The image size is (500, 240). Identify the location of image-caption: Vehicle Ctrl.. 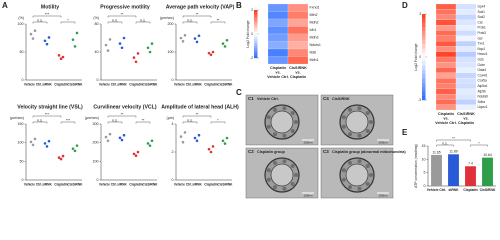
(268, 99).